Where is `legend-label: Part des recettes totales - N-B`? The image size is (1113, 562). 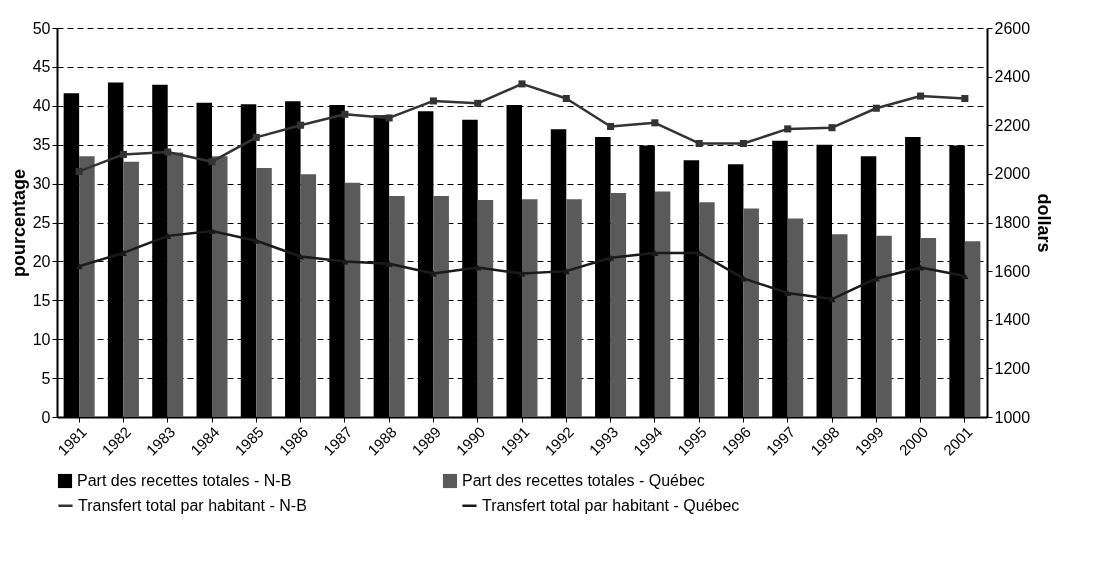
legend-label: Part des recettes totales - N-B is located at coordinates (184, 480).